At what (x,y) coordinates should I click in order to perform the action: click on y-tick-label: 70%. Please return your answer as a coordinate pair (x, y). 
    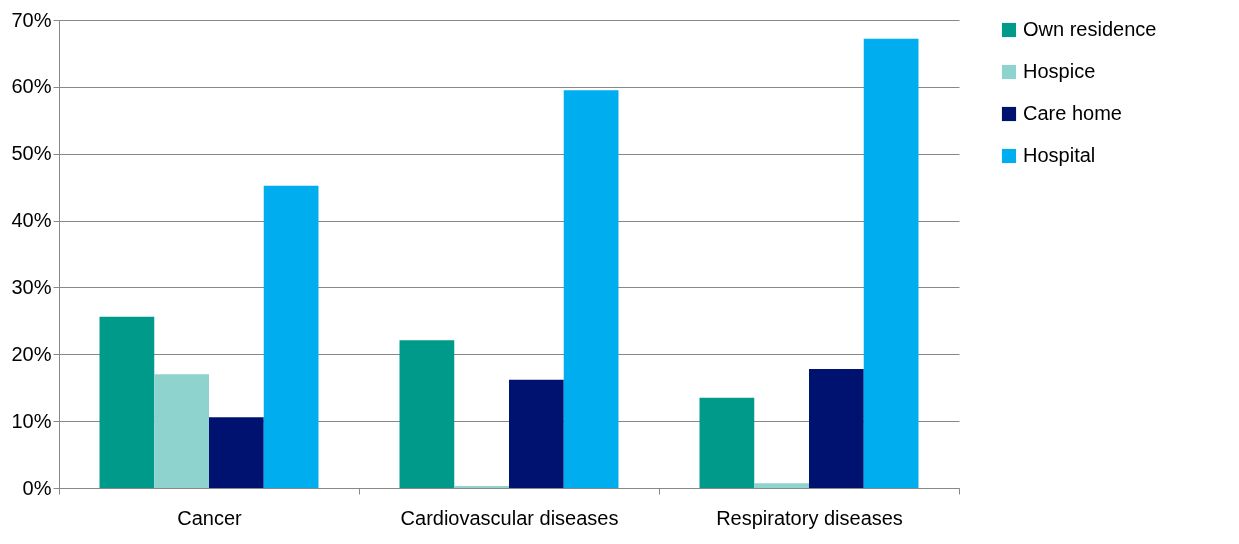
    Looking at the image, I should click on (31, 19).